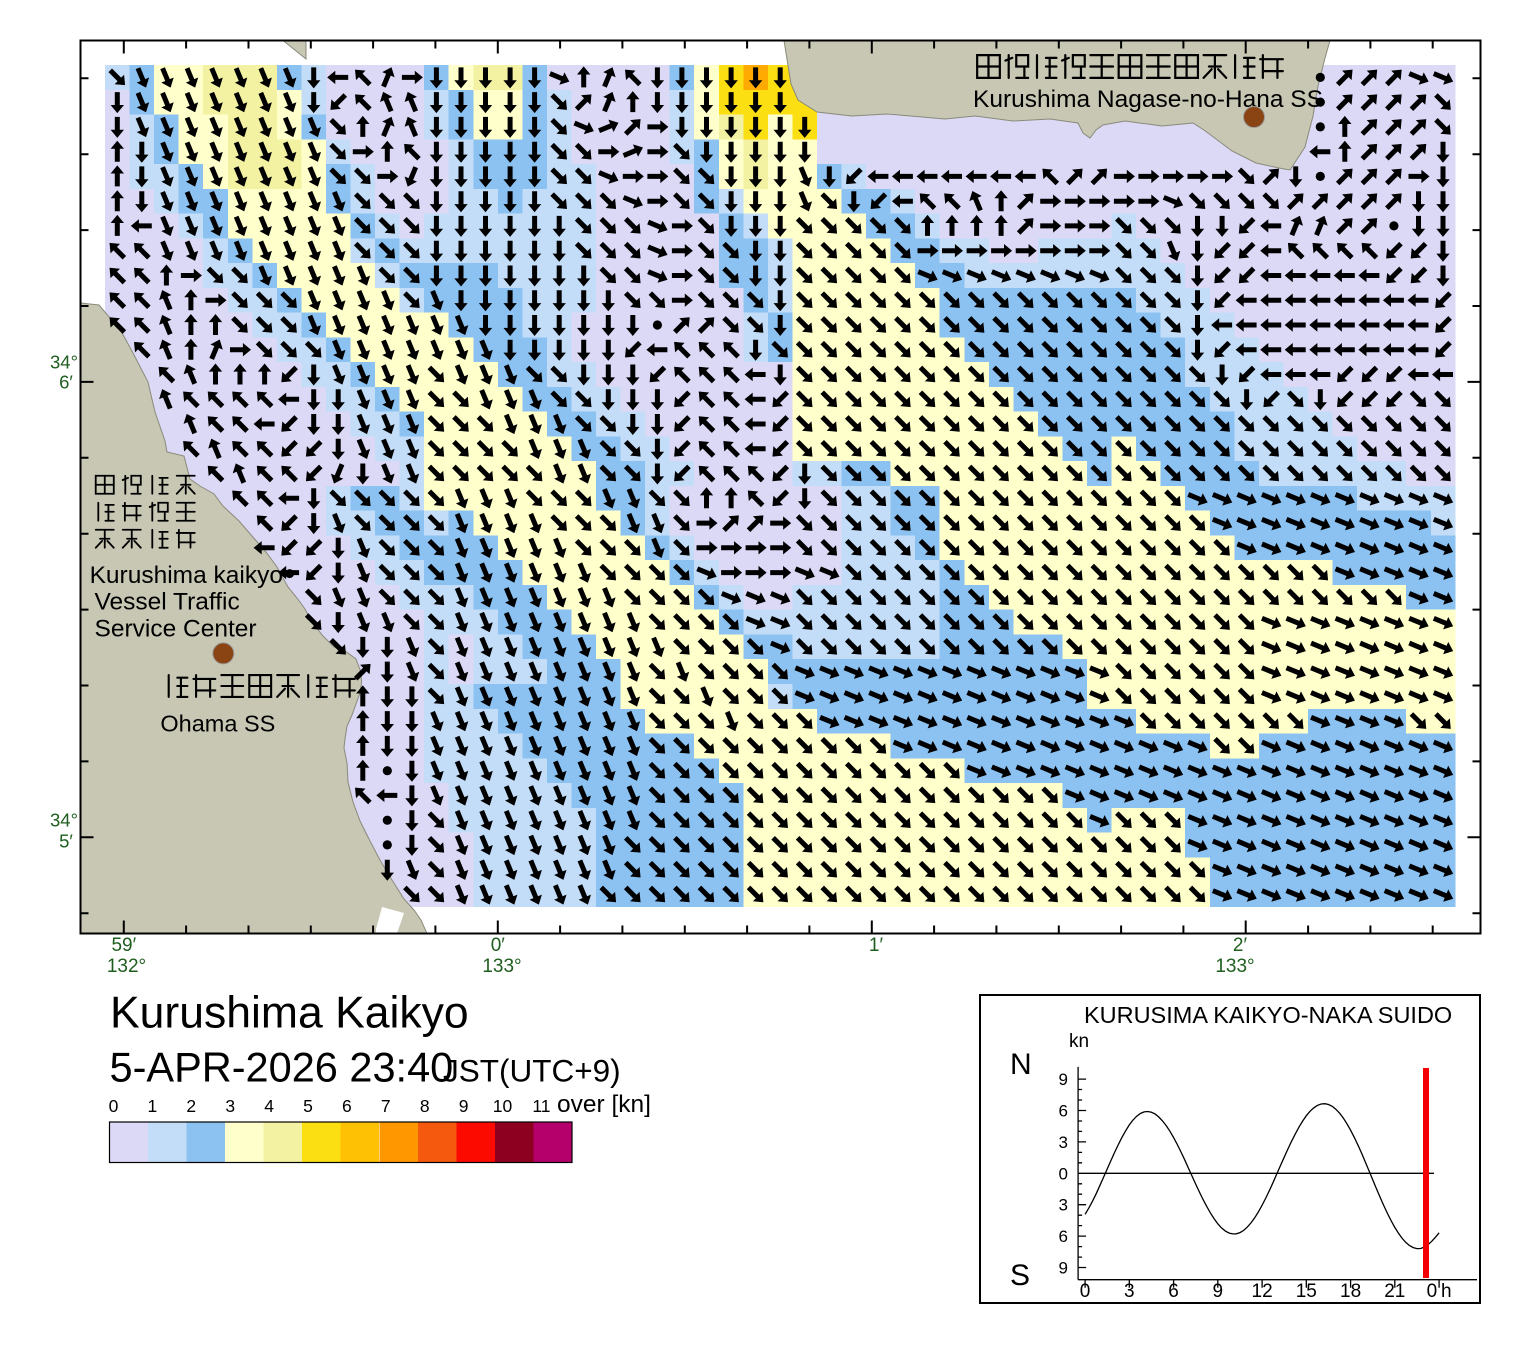 The image size is (1520, 1353). I want to click on svg-text: 12, so click(1262, 1291).